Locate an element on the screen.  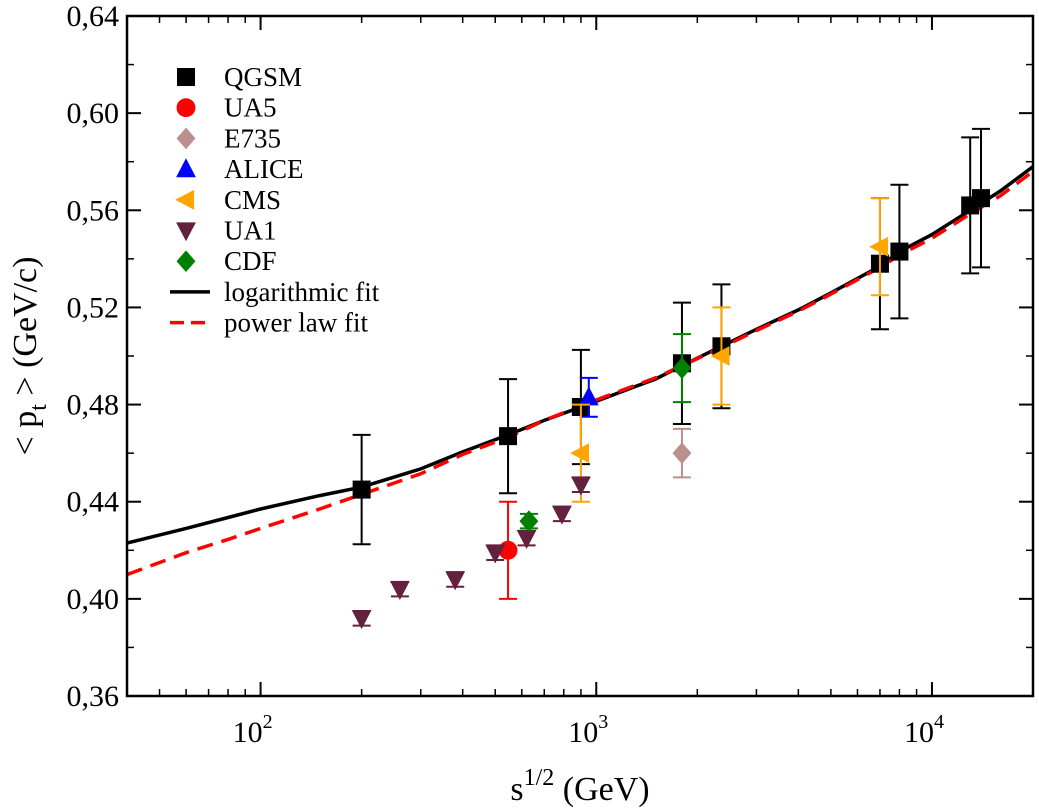
legend-label: ALICE is located at coordinates (263, 169).